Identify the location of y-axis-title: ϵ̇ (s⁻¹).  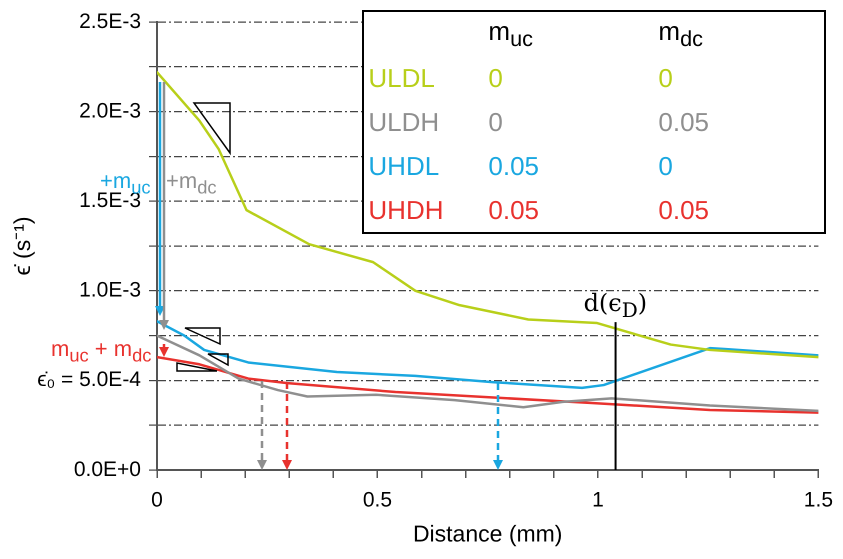
(22, 246).